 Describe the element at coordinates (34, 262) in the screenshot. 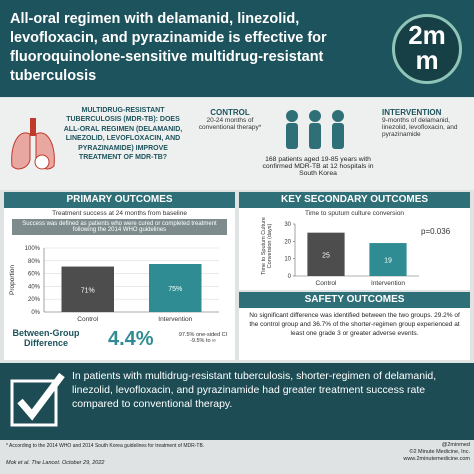

I see `y-tick-label: 80%` at that location.